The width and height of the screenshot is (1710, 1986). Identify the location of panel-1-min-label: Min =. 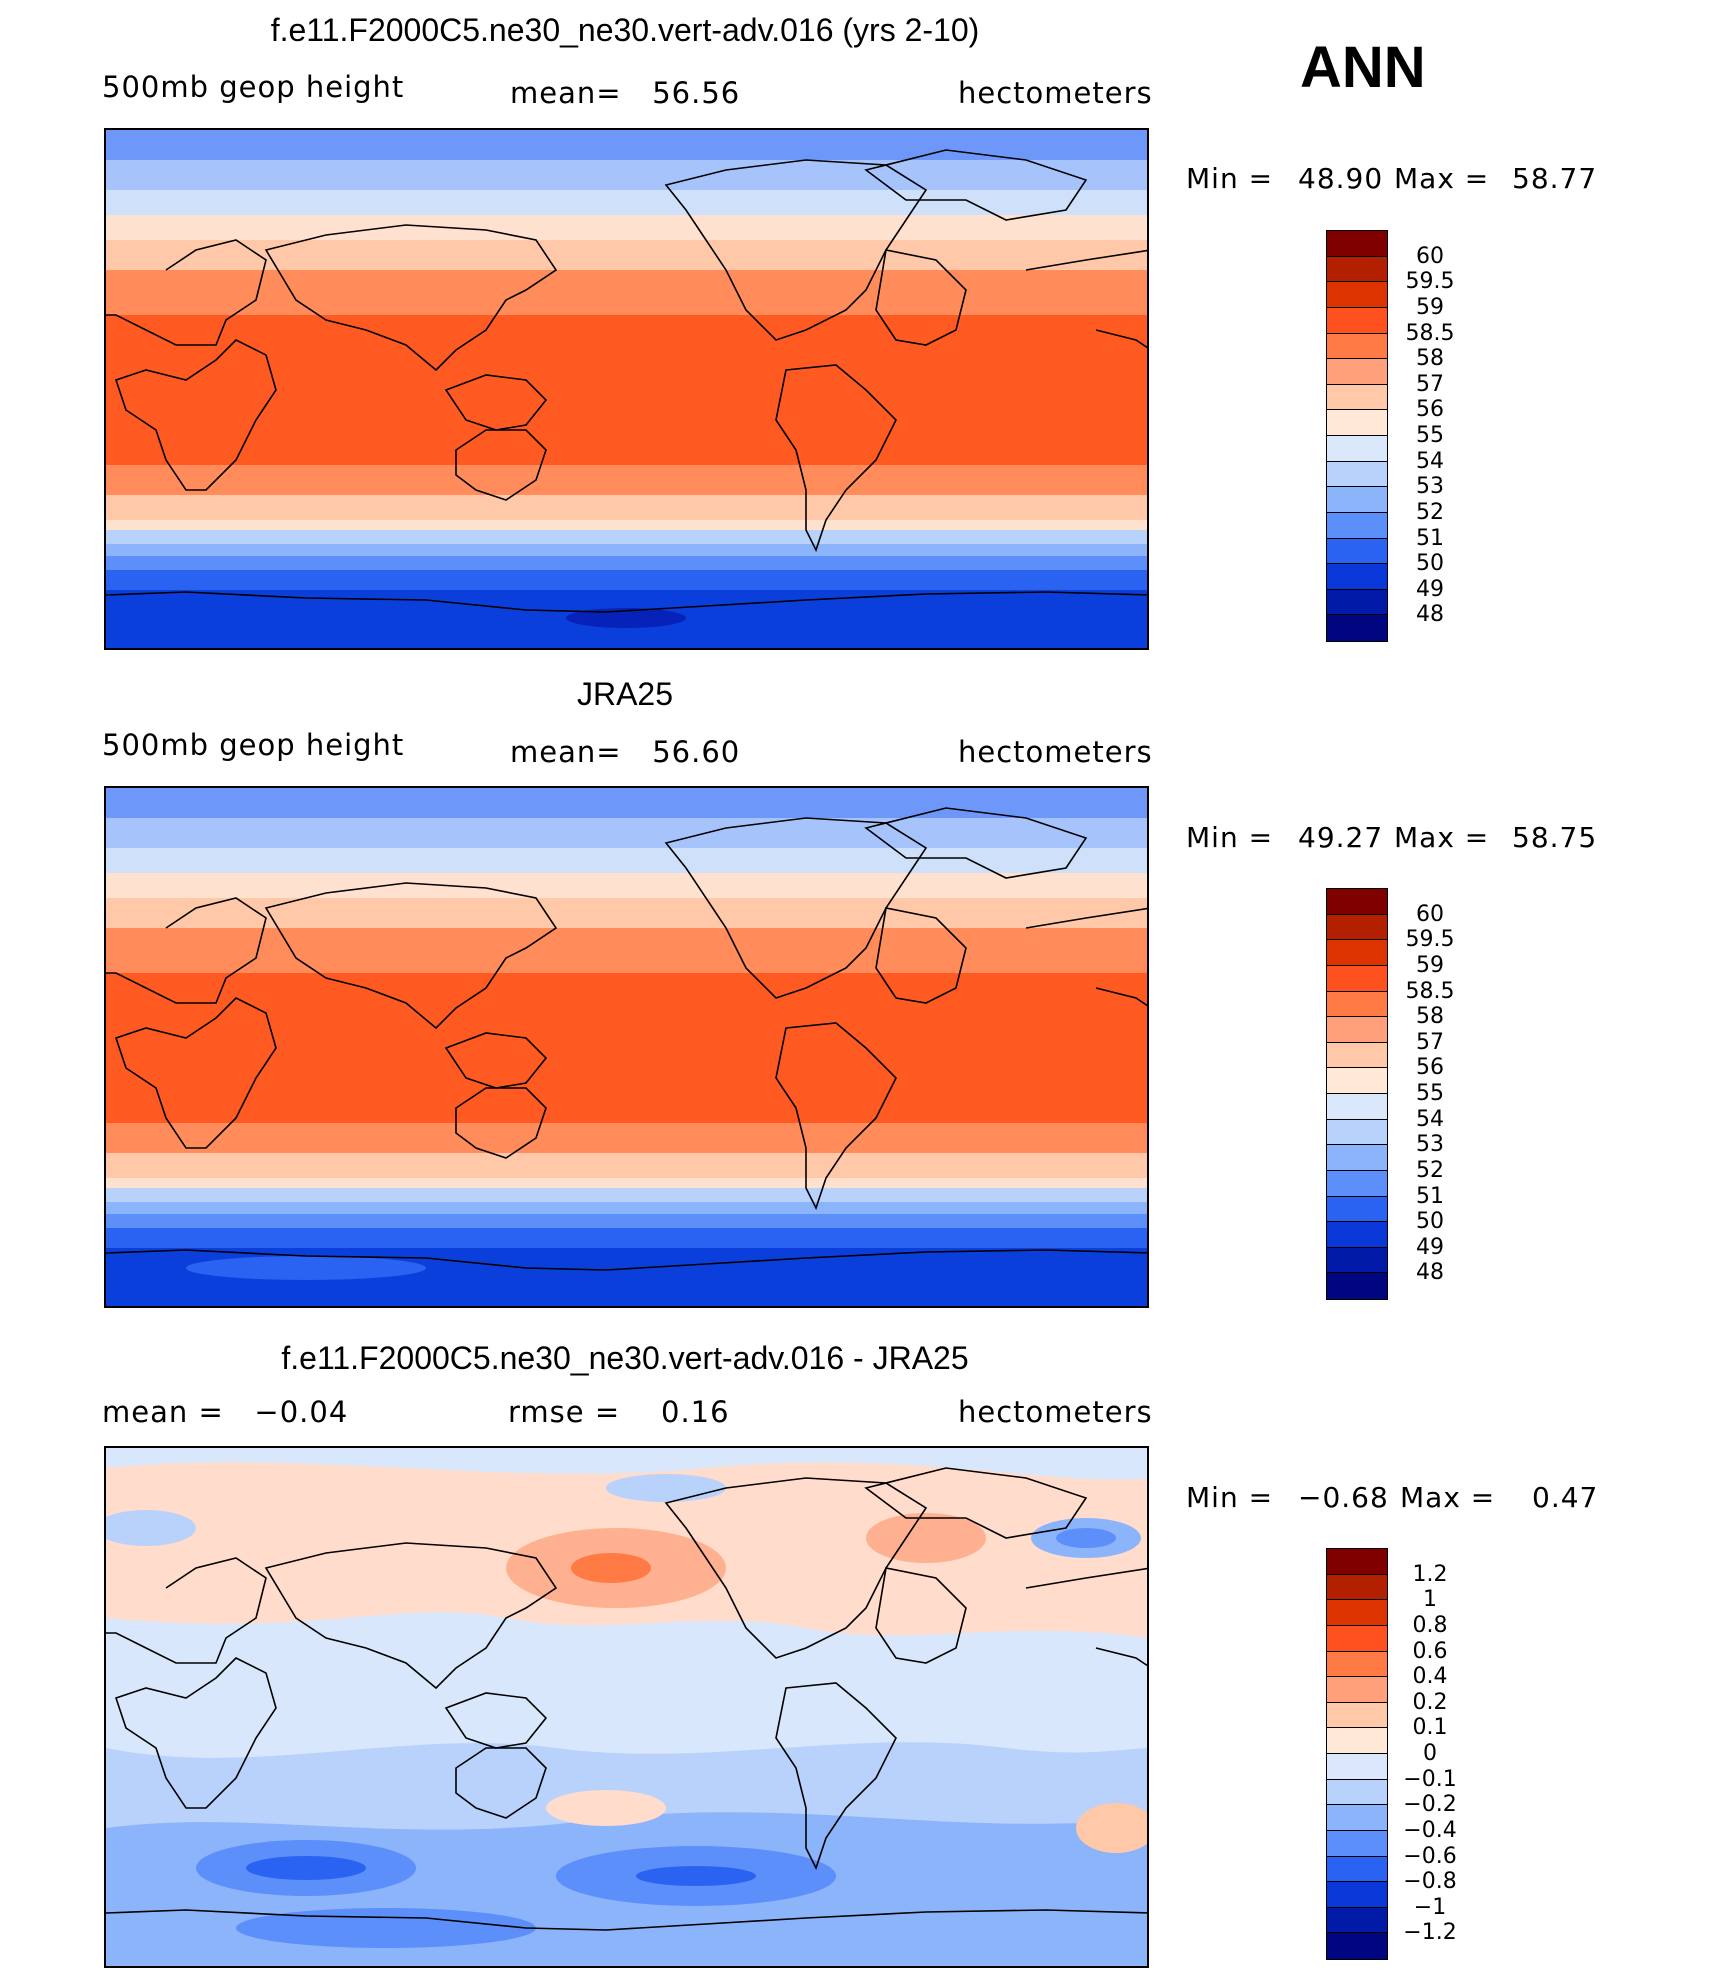
(1230, 178).